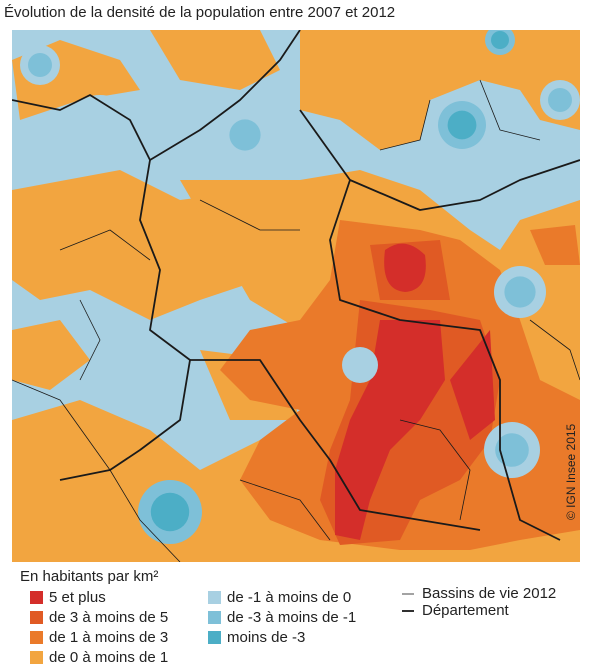 Image resolution: width=600 pixels, height=666 pixels. What do you see at coordinates (108, 657) in the screenshot?
I see `legend-label: de 0 à moins de 1` at bounding box center [108, 657].